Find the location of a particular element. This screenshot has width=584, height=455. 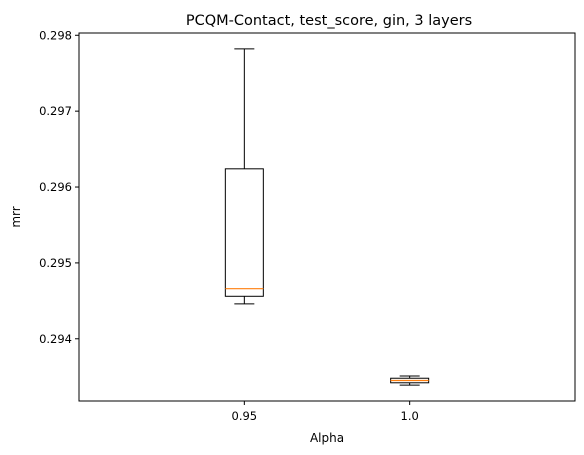

y-tick-label: 0.294 is located at coordinates (55, 339).